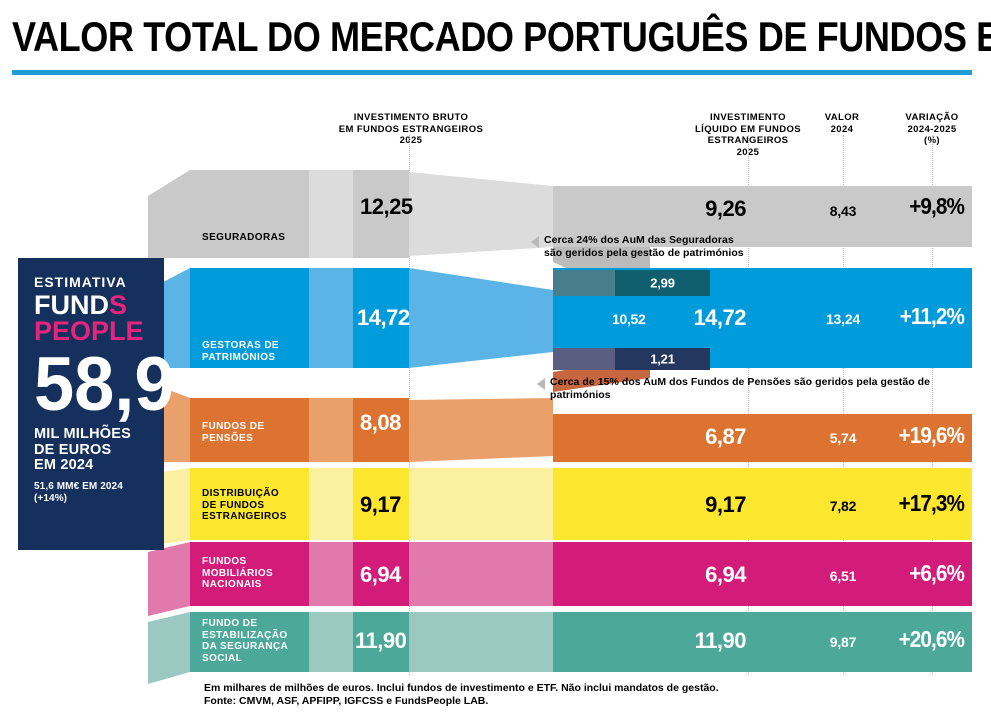 This screenshot has width=991, height=726. Describe the element at coordinates (937, 206) in the screenshot. I see `value-variacao-seguradoras: +9,8%` at that location.